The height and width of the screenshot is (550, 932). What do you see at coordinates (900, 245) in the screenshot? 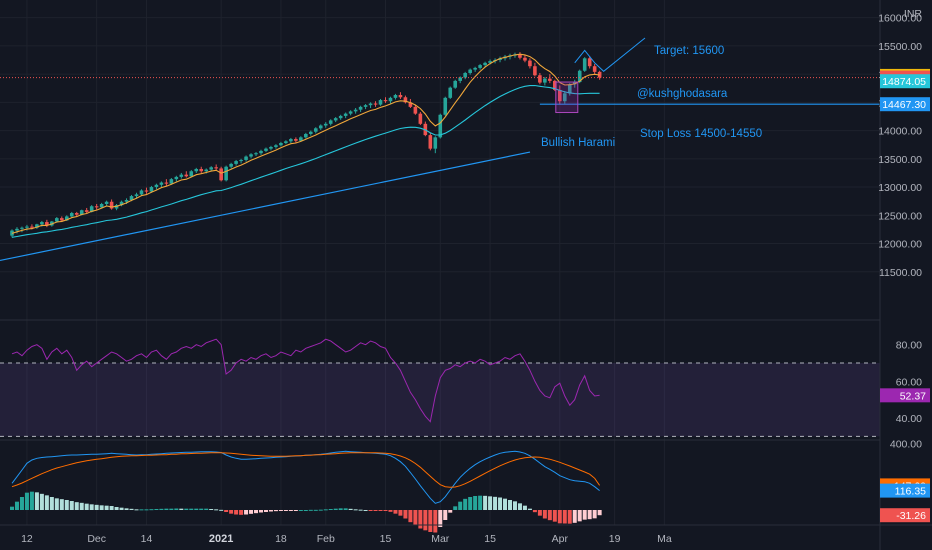
I see `price-tick-8: 12000.00` at bounding box center [900, 245].